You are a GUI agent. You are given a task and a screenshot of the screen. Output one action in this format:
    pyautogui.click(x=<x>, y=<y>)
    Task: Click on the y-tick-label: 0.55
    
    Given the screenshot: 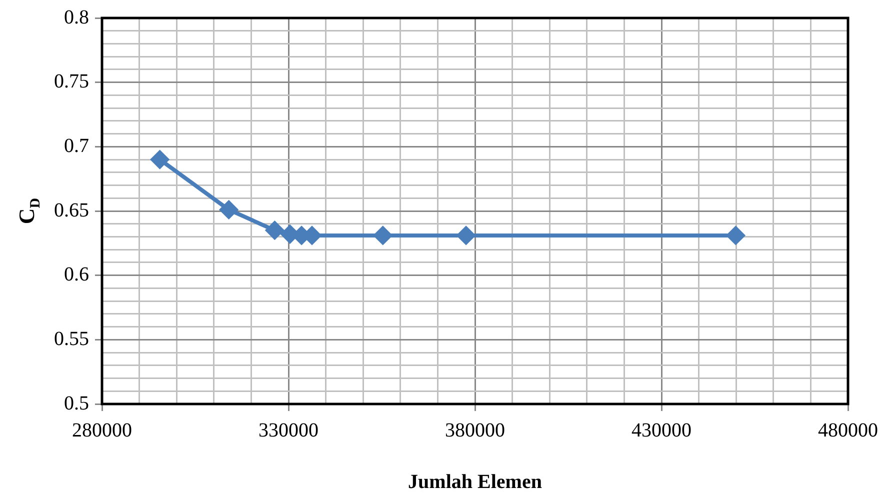 What is the action you would take?
    pyautogui.click(x=71, y=339)
    